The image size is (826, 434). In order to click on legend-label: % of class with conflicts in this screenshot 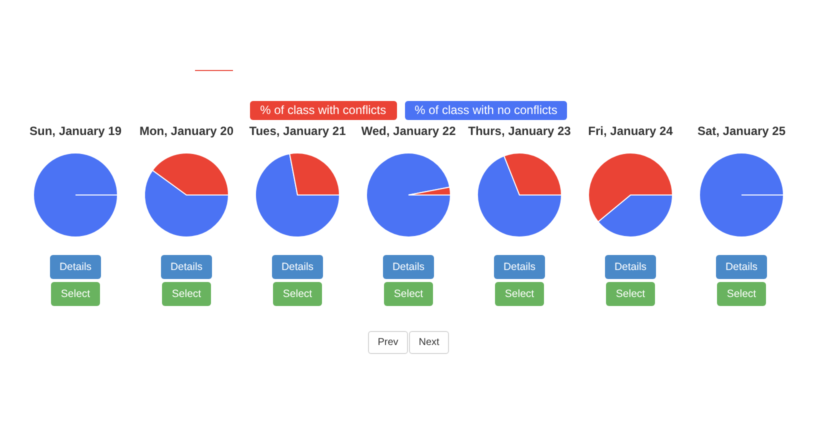, I will do `click(323, 110)`.